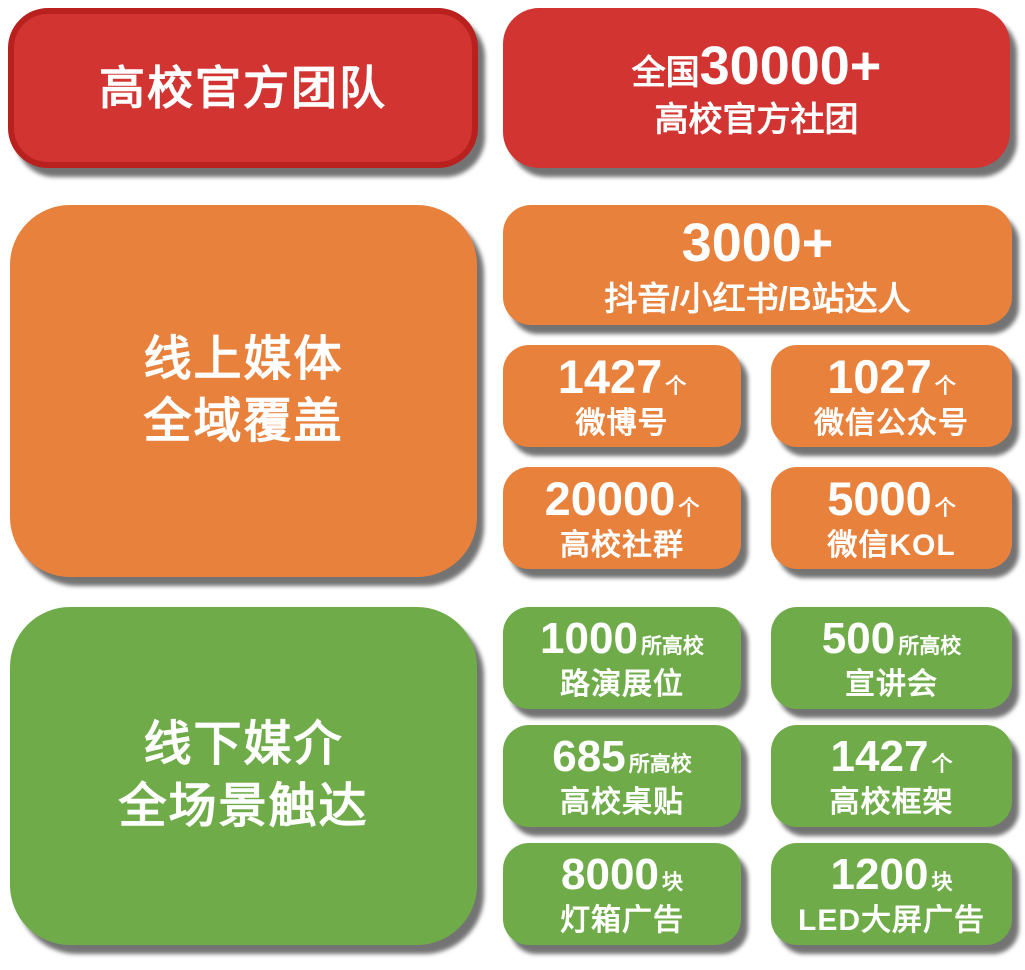 Image resolution: width=1025 pixels, height=970 pixels. I want to click on campus-frames-unit: 个, so click(942, 764).